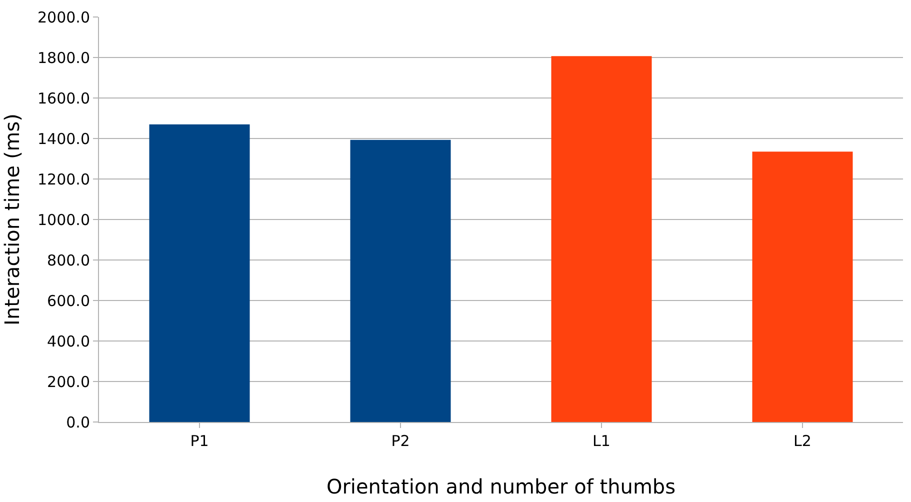 This screenshot has height=502, width=911. What do you see at coordinates (68, 260) in the screenshot?
I see `y-tick-label: 800.0` at bounding box center [68, 260].